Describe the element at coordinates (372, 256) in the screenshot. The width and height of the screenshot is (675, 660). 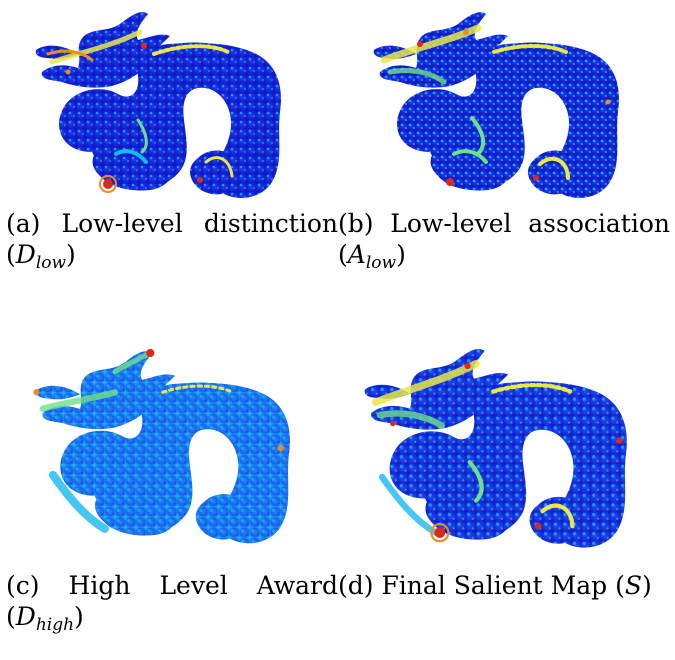
I see `caption-b-math: (Alow)` at that location.